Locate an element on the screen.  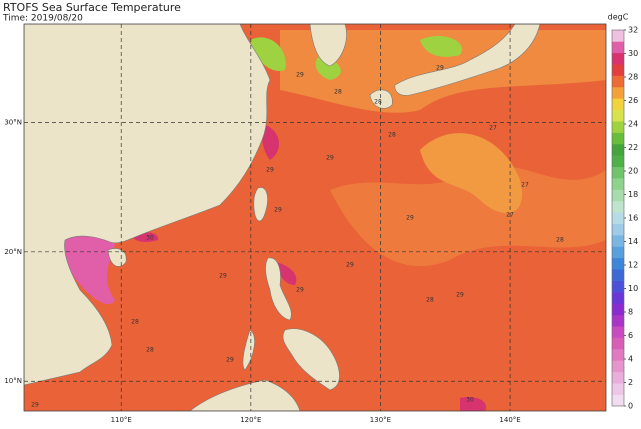
japan is located at coordinates (455, 66).